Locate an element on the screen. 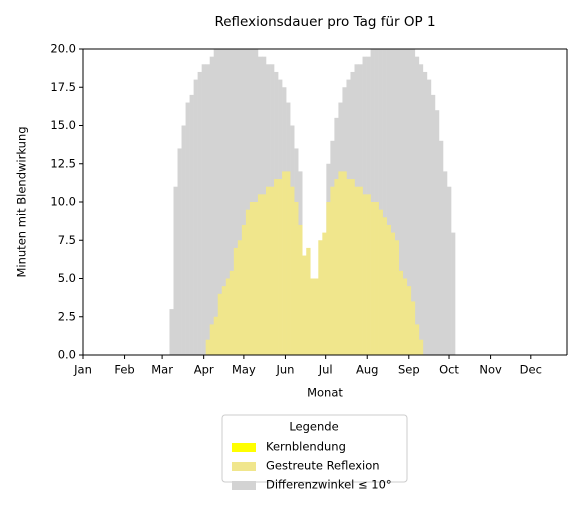  y-tick-label: 15.0 is located at coordinates (63, 125).